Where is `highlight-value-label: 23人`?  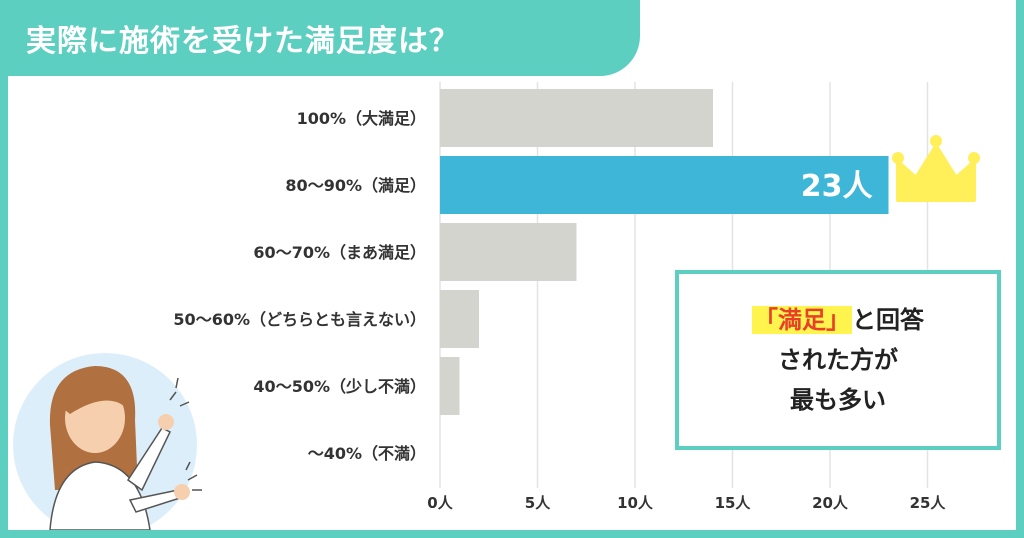
highlight-value-label: 23人 is located at coordinates (837, 186).